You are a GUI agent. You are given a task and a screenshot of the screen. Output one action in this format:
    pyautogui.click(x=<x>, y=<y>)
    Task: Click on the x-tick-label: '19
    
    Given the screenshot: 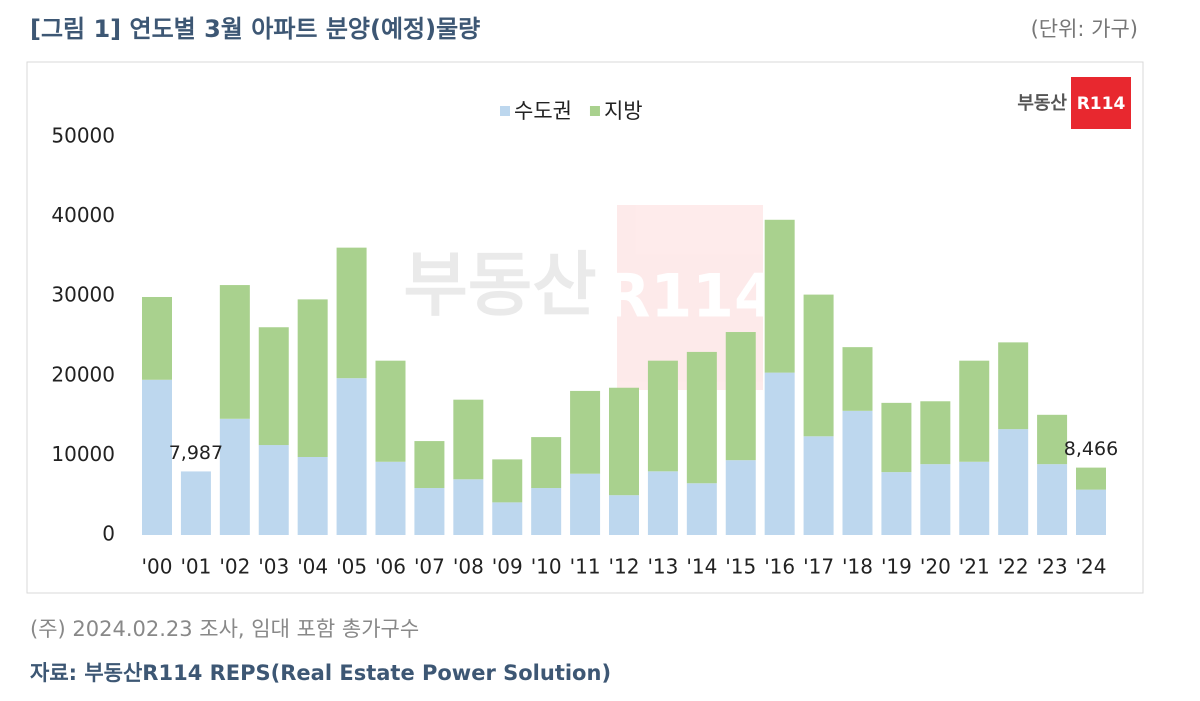 What is the action you would take?
    pyautogui.click(x=896, y=567)
    